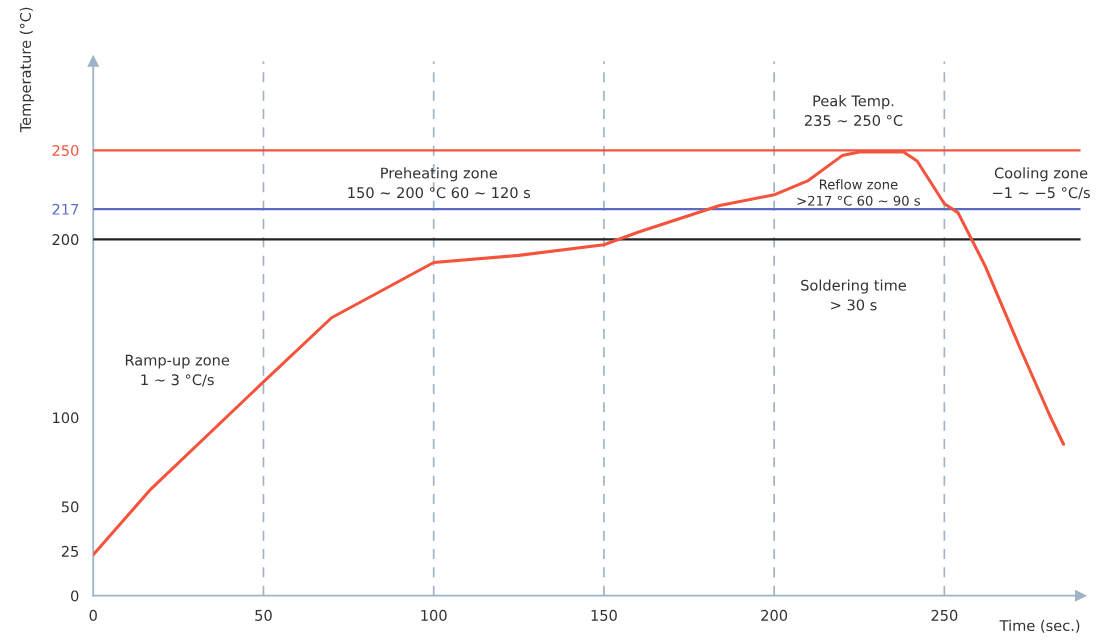 The image size is (1097, 644). Describe the element at coordinates (853, 295) in the screenshot. I see `annotation: Soldering time > 30 s` at that location.